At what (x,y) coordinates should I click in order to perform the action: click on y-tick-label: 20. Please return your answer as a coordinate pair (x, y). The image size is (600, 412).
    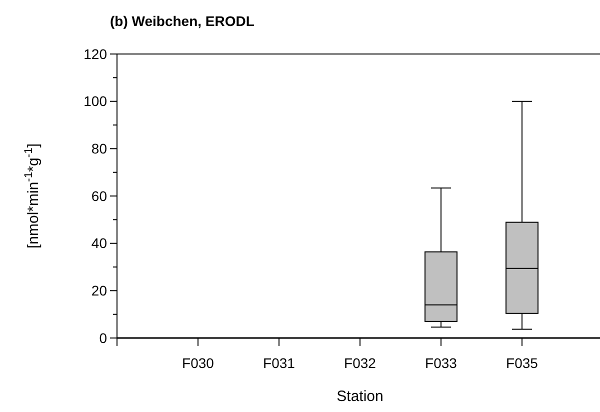
    Looking at the image, I should click on (99, 290).